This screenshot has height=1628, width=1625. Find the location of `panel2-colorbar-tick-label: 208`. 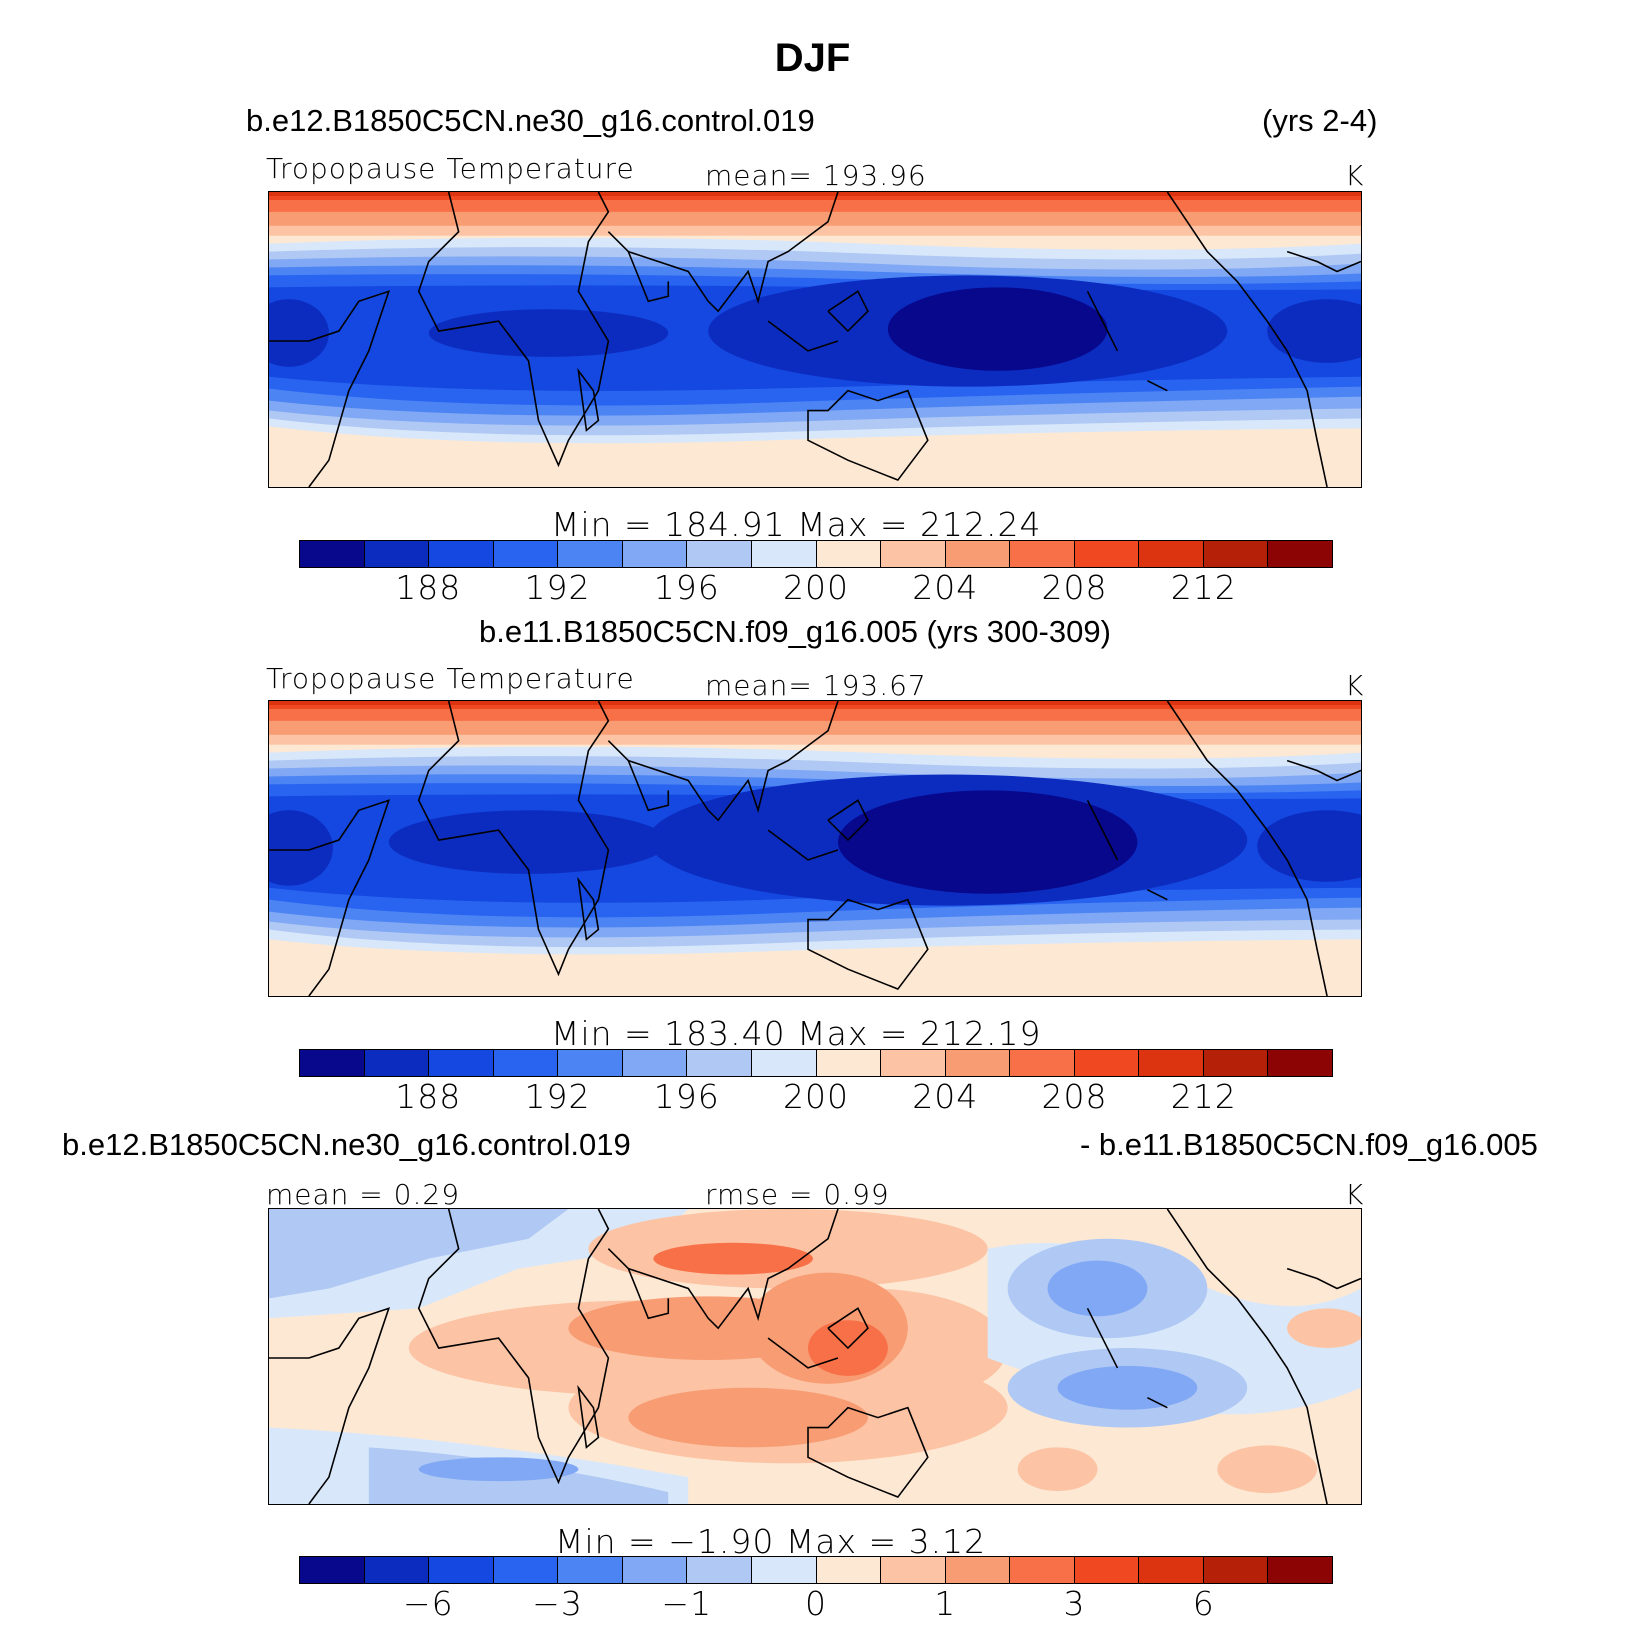

panel2-colorbar-tick-label: 208 is located at coordinates (1074, 1096).